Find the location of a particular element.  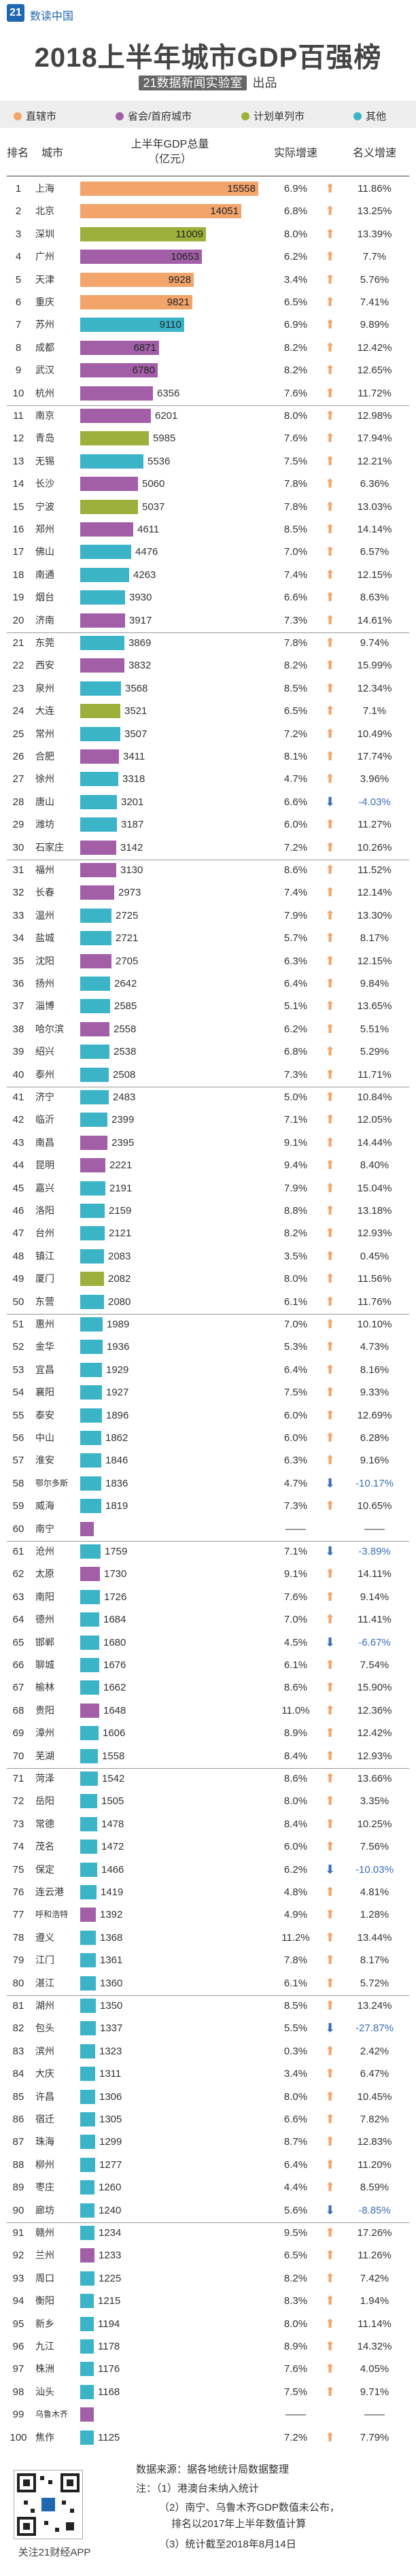

nominal-growth: 10.84% is located at coordinates (375, 1097).